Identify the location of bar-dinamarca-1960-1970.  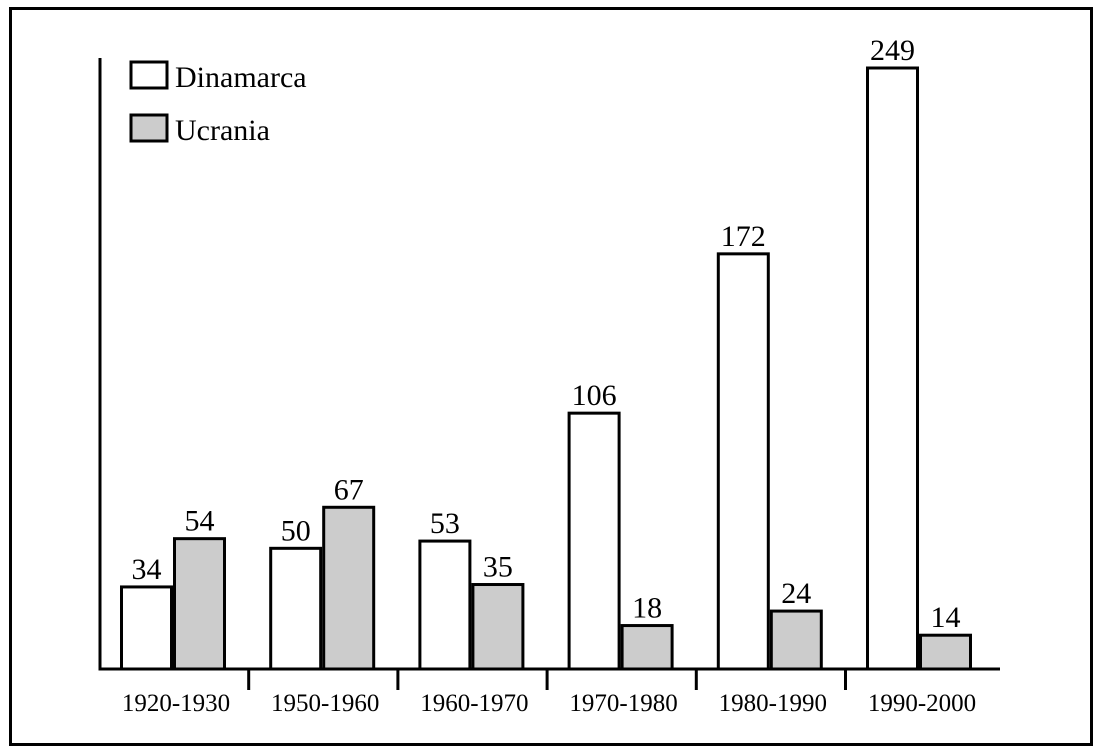
(445, 605).